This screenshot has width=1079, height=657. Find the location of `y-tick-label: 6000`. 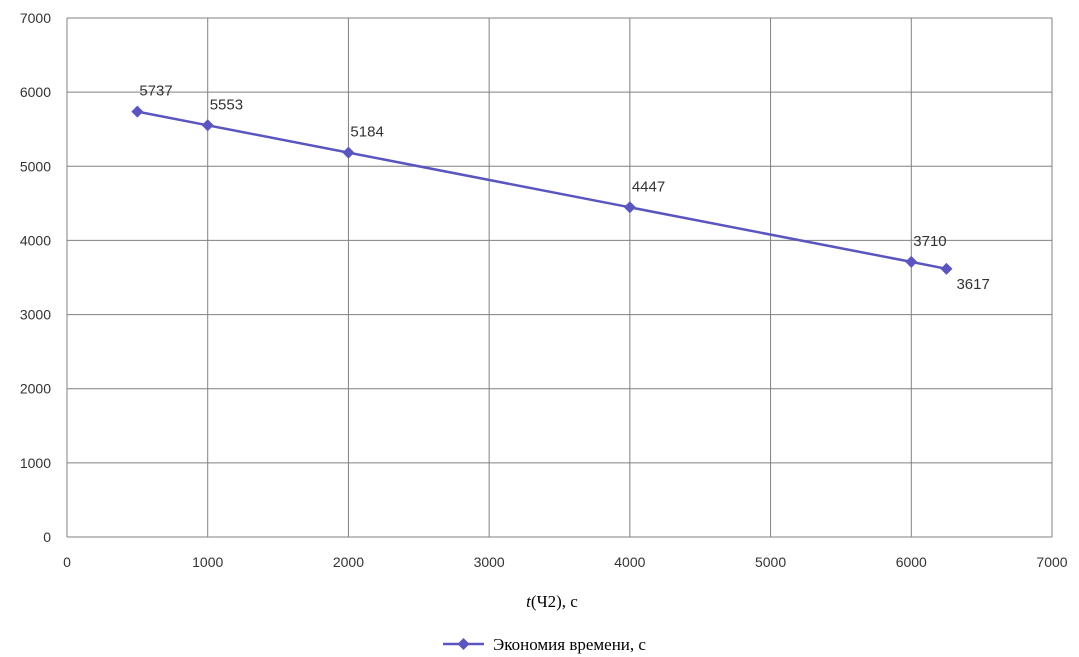

y-tick-label: 6000 is located at coordinates (35, 92).